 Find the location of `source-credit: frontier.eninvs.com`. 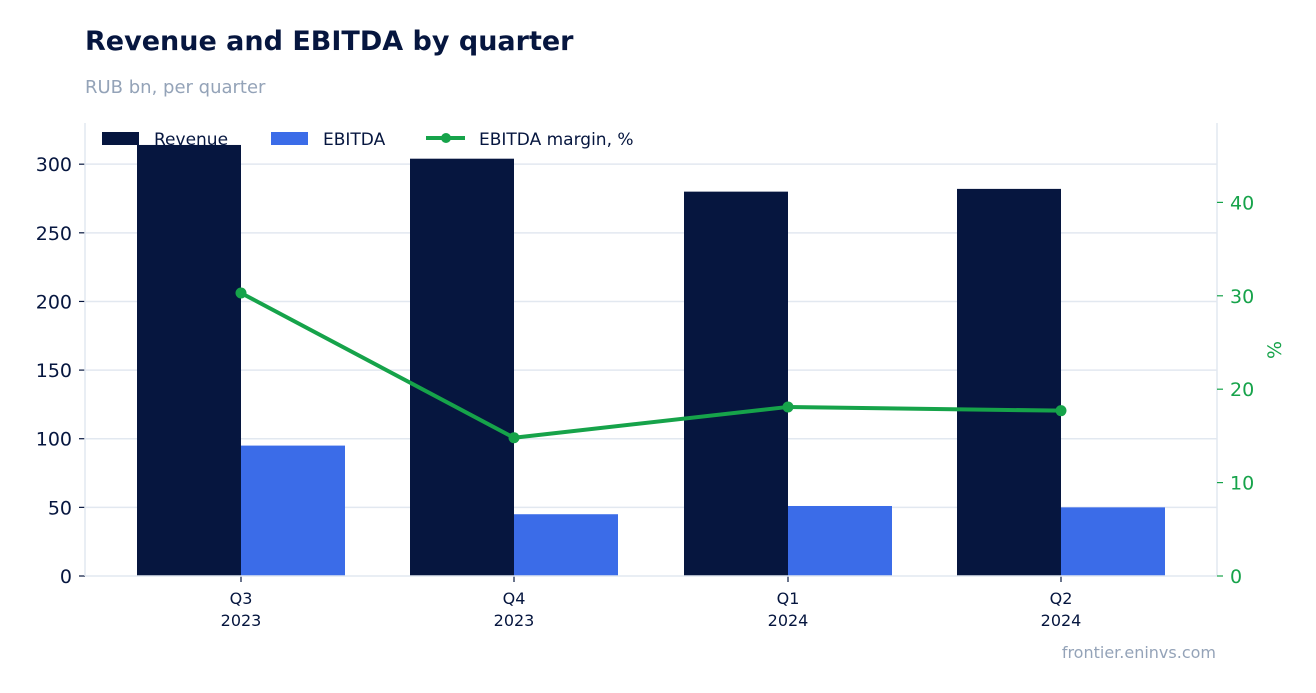

source-credit: frontier.eninvs.com is located at coordinates (1138, 652).